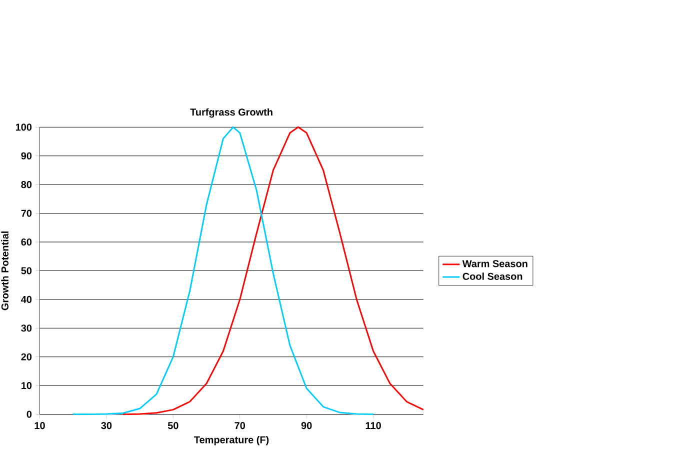 The width and height of the screenshot is (681, 453). What do you see at coordinates (26, 214) in the screenshot?
I see `y-tick-label: 70` at bounding box center [26, 214].